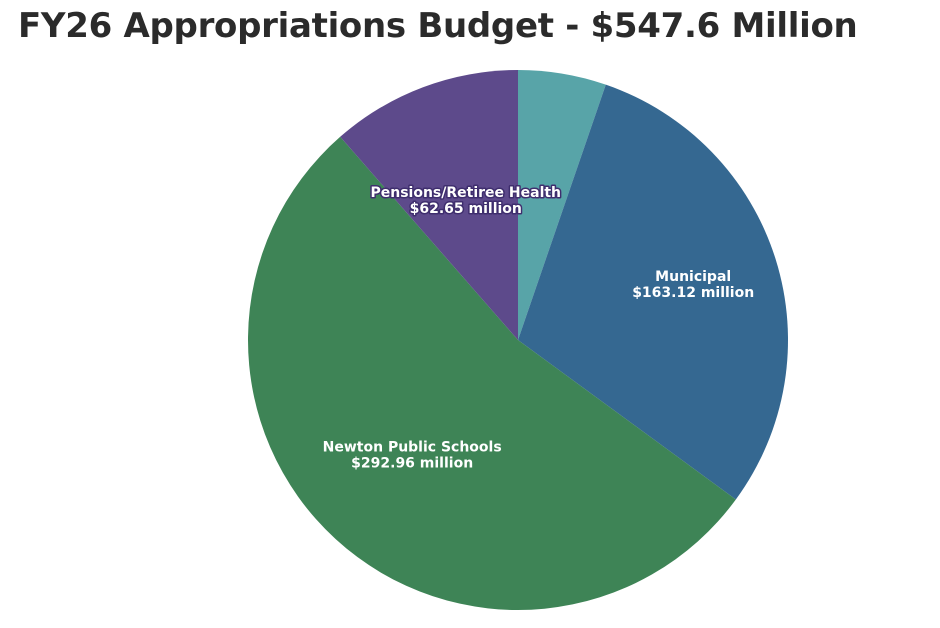  What do you see at coordinates (693, 293) in the screenshot?
I see `slice-value-label: $163.12 million` at bounding box center [693, 293].